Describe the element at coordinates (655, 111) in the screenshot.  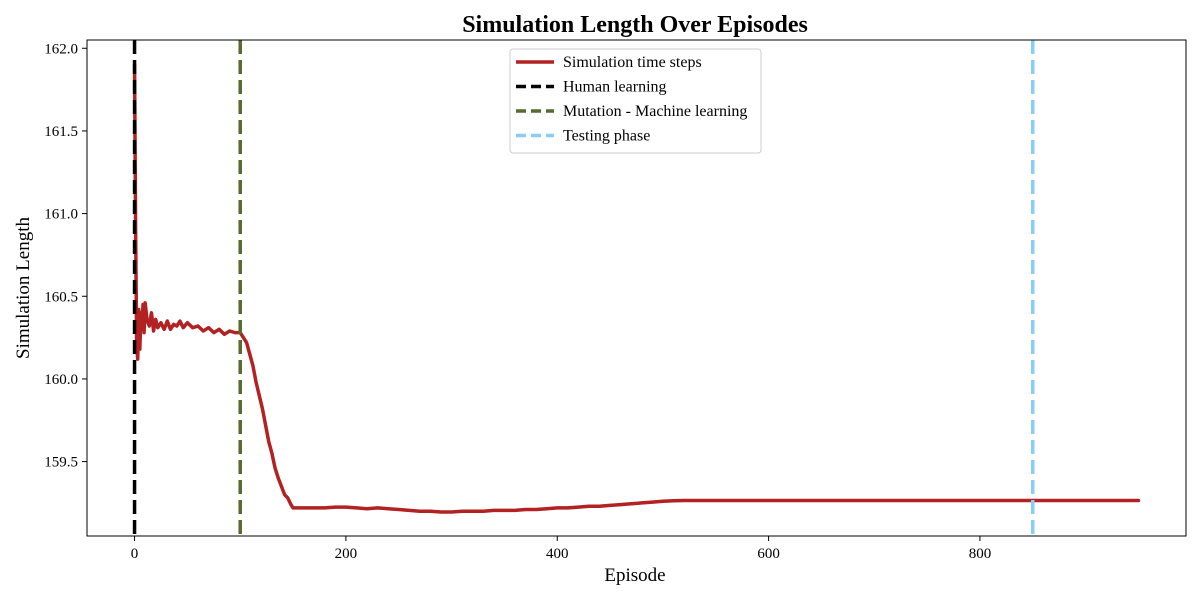
I see `legend-label: Mutation - Machine learning` at that location.